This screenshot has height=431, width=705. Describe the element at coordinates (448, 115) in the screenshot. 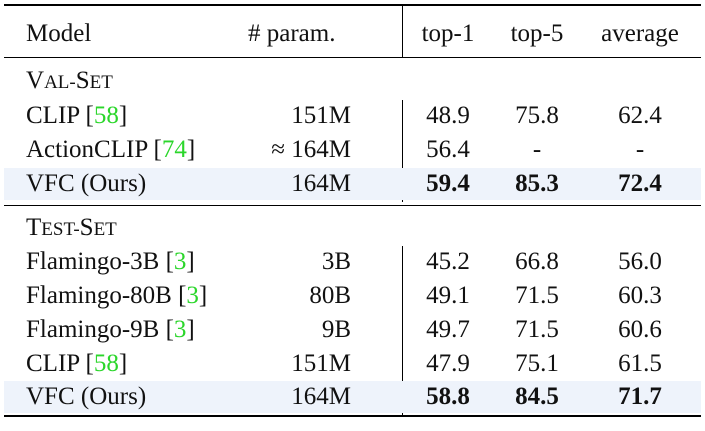

I see `top1-value: 48.9` at that location.